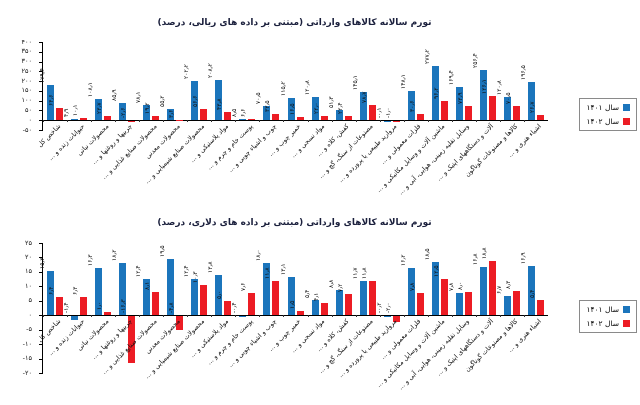 The width and height of the screenshot is (640, 405). Describe the element at coordinates (355, 82) in the screenshot. I see `value-label: ۱۴۵٫۱` at that location.